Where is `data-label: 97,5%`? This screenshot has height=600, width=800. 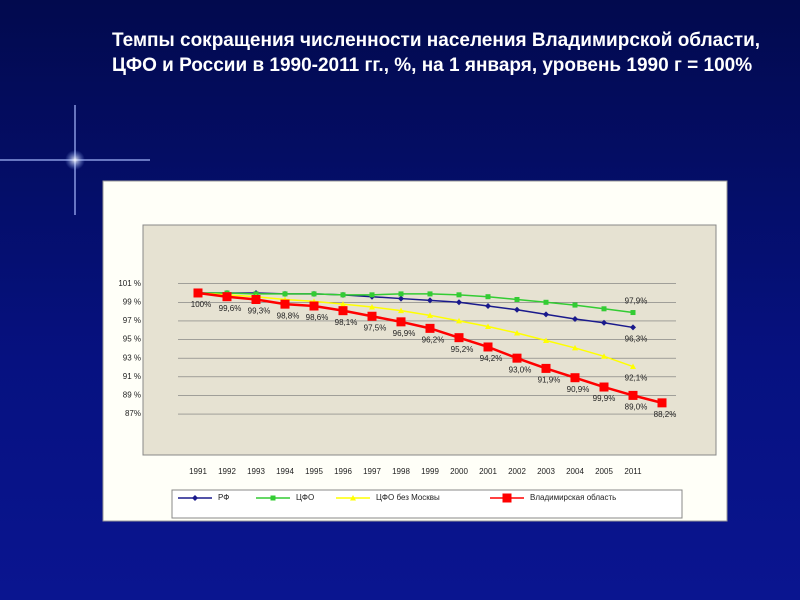
data-label: 97,5% is located at coordinates (375, 327).